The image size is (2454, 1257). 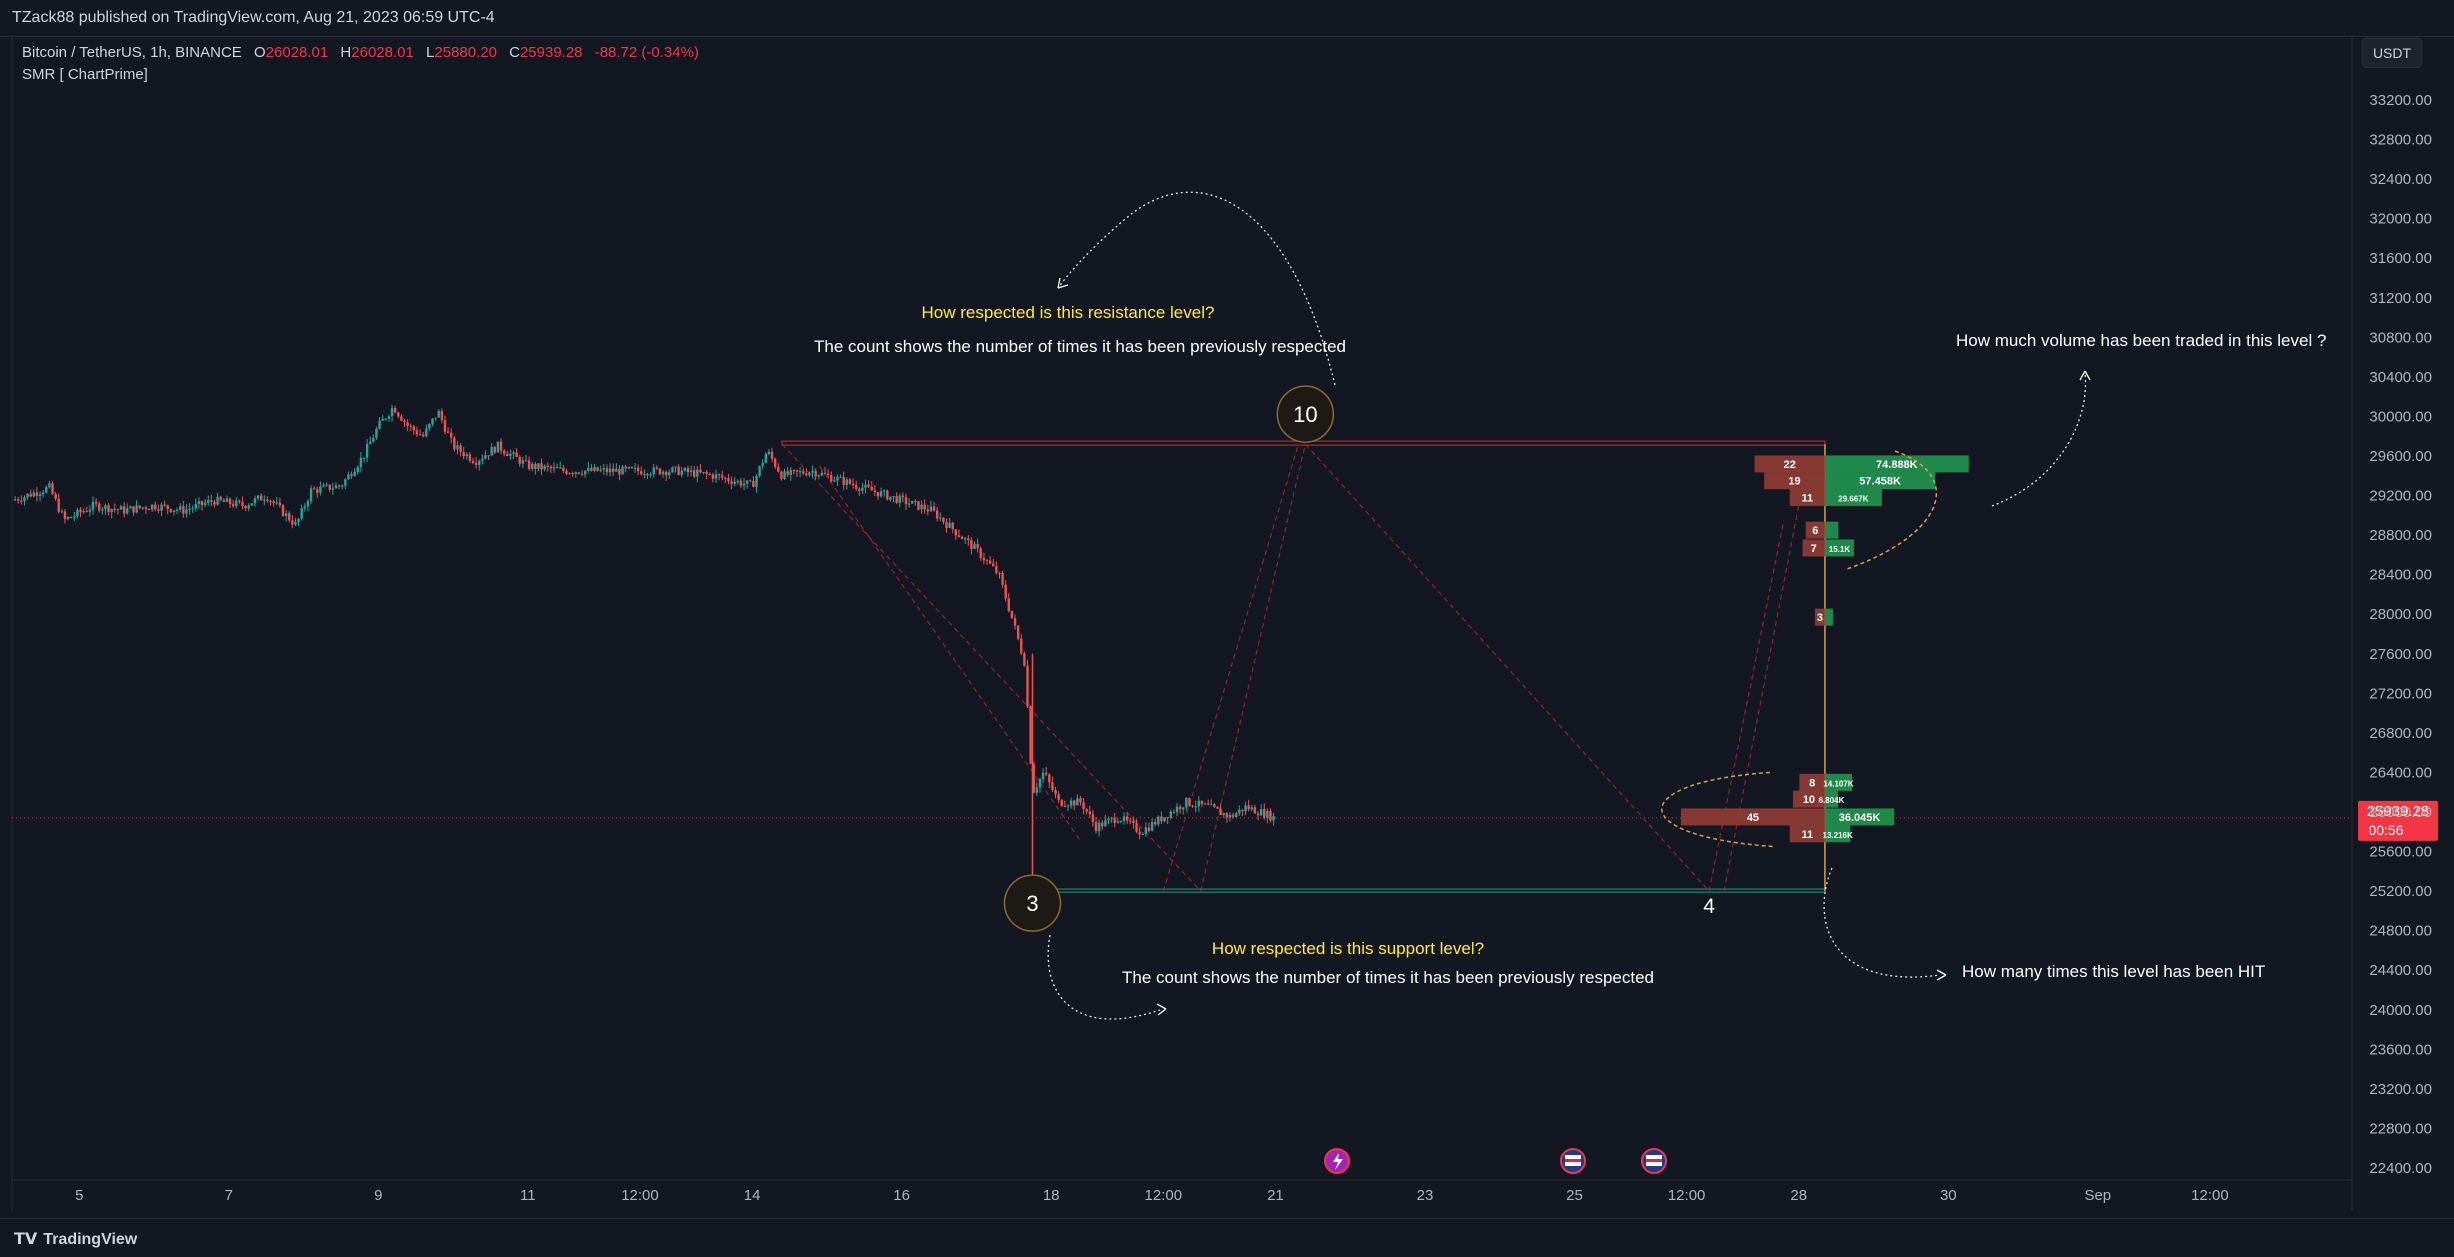 What do you see at coordinates (1941, 975) in the screenshot?
I see `arrow-head` at bounding box center [1941, 975].